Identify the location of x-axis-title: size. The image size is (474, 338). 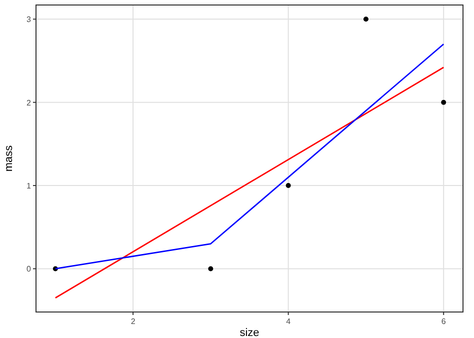
(250, 332).